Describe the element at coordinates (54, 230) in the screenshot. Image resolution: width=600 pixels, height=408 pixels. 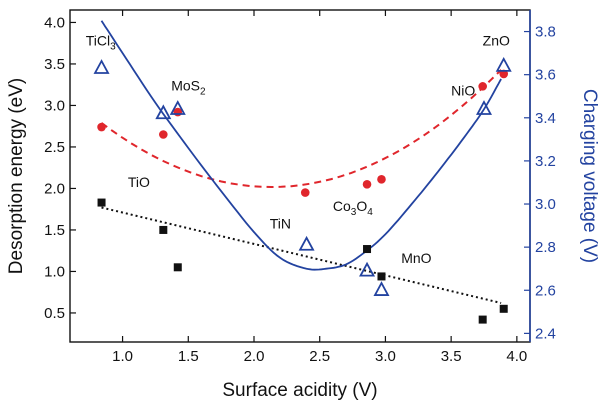
I see `y-tick-label: 1.5` at that location.